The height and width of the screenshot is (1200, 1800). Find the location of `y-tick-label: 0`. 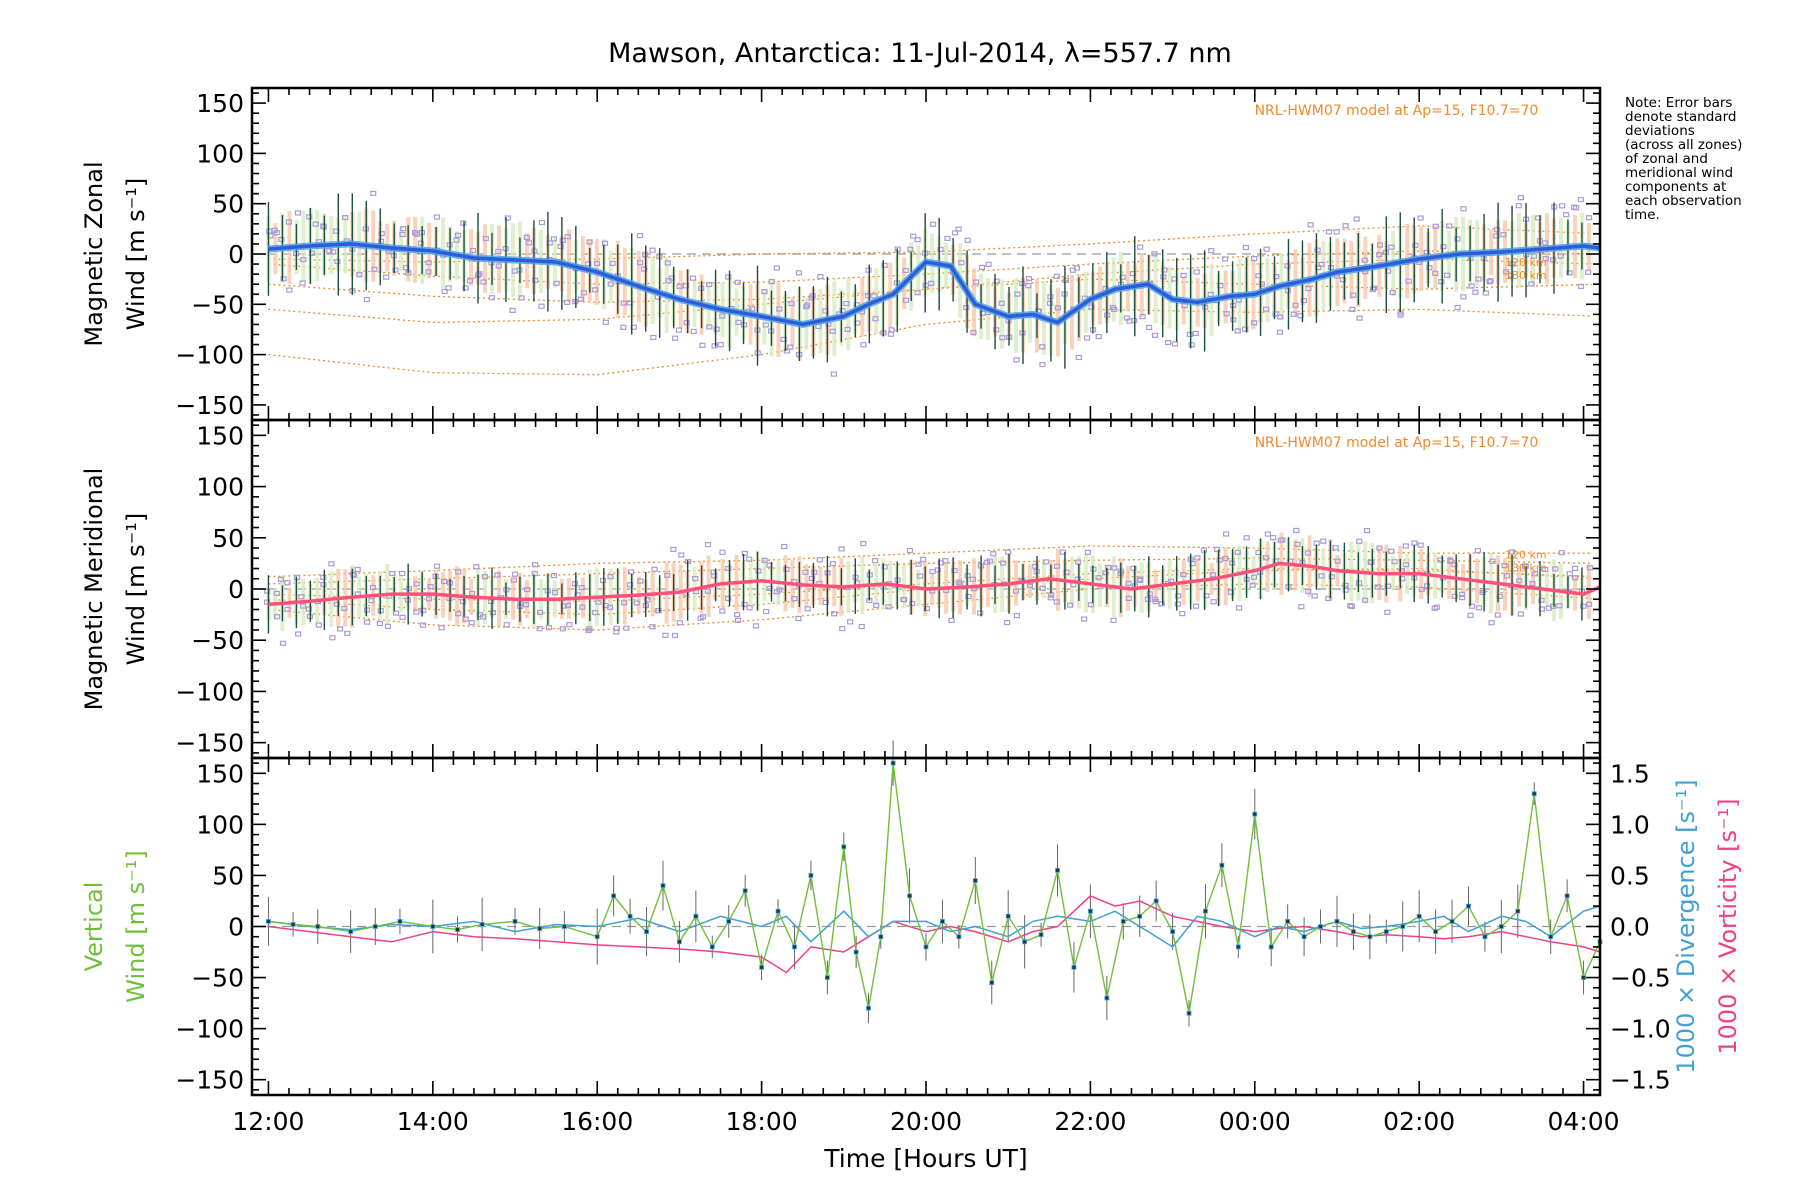

y-tick-label: 0 is located at coordinates (236, 927).